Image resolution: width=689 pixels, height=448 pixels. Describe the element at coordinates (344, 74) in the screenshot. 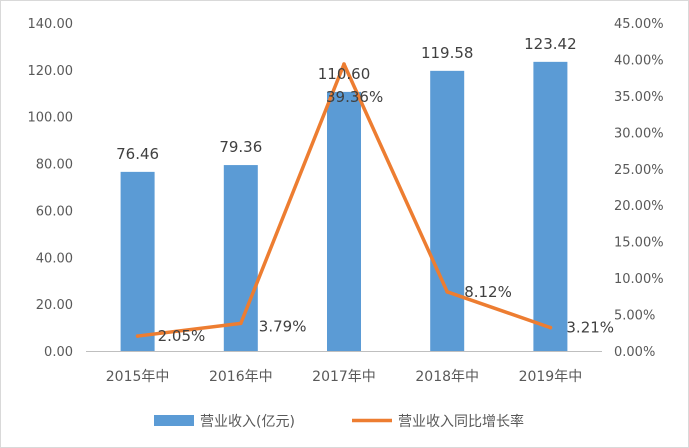

I see `bar-value-label: 110.60` at that location.